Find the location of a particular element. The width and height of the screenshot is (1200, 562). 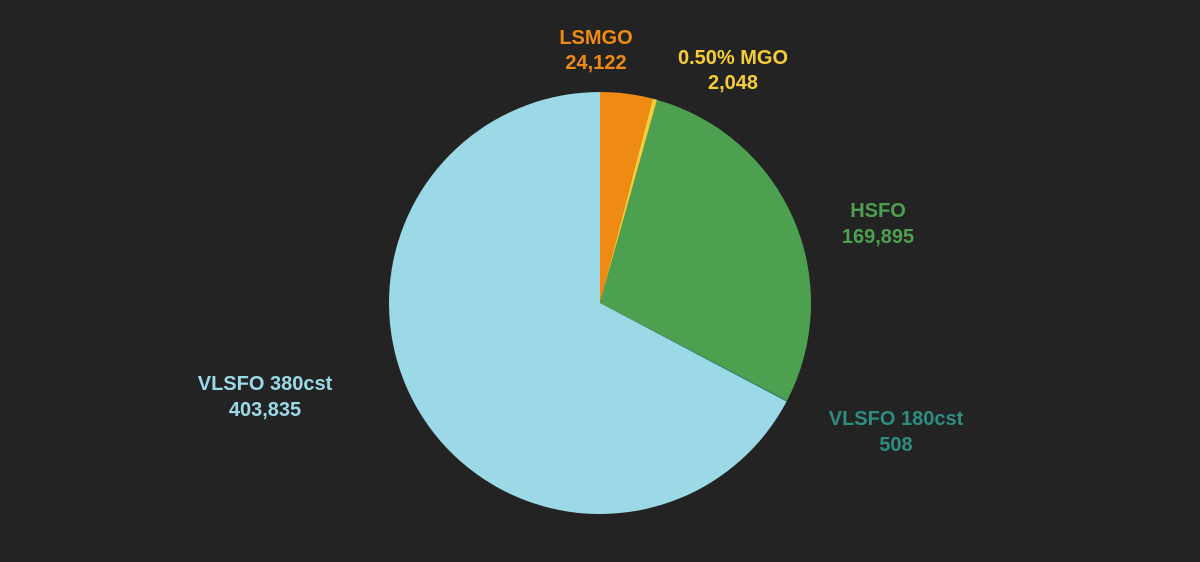

slice-label-lsmgo: LSMGO is located at coordinates (595, 38).